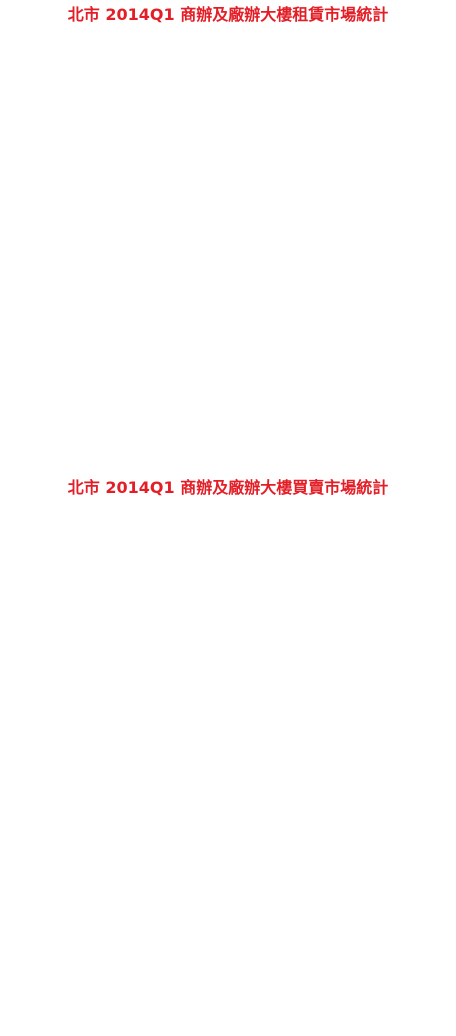  Describe the element at coordinates (219, 566) in the screenshot. I see `subheader-cell: 2013Q4` at that location.